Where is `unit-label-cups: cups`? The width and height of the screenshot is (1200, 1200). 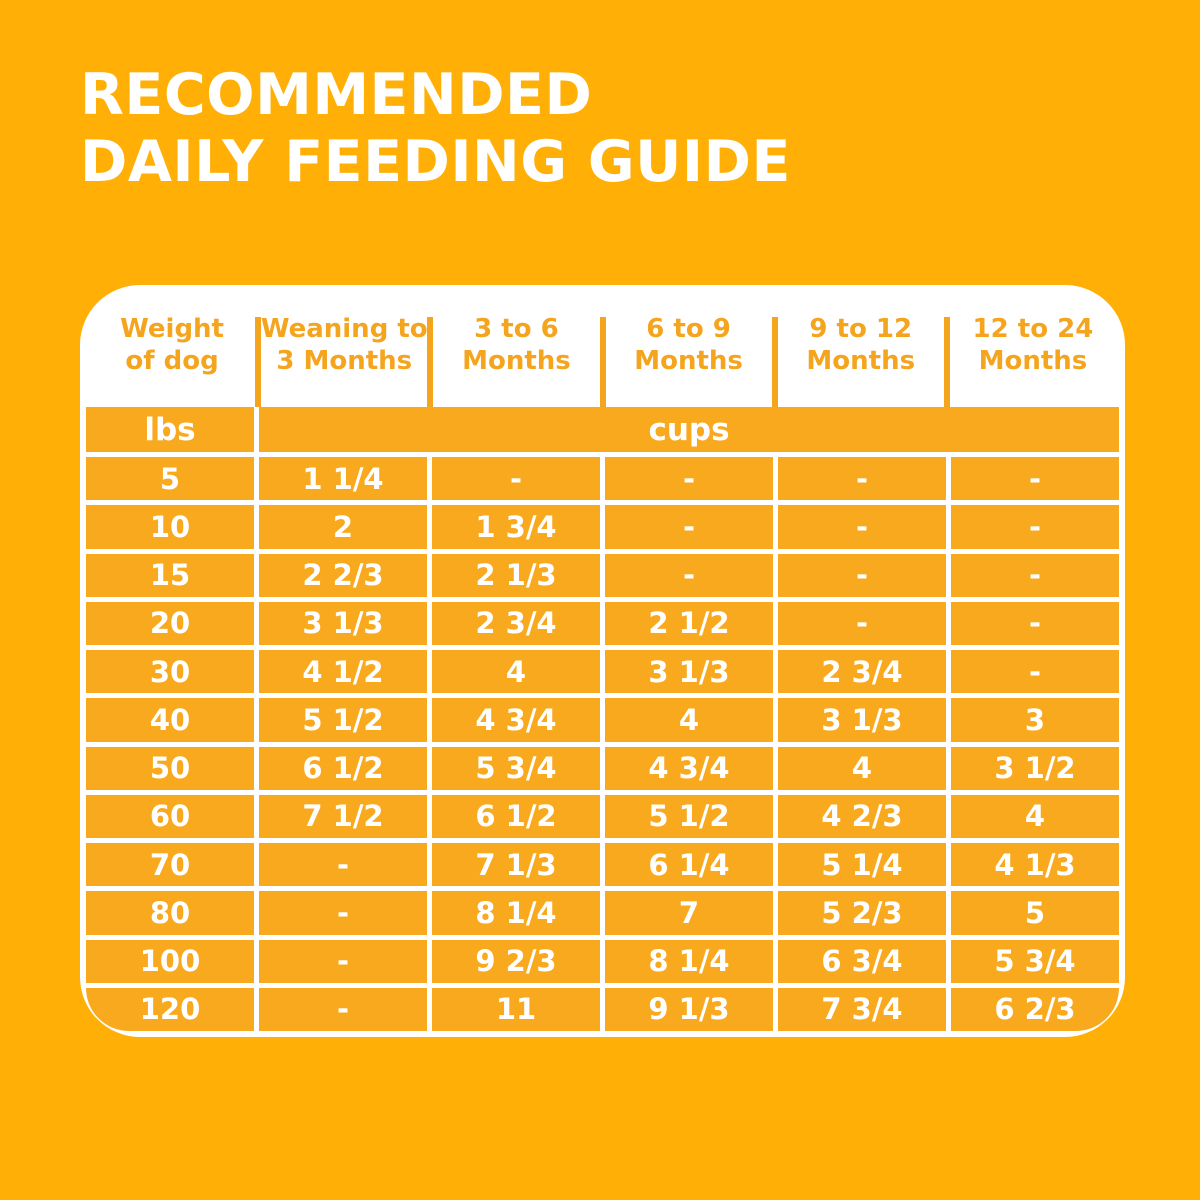 unit-label-cups: cups is located at coordinates (689, 429).